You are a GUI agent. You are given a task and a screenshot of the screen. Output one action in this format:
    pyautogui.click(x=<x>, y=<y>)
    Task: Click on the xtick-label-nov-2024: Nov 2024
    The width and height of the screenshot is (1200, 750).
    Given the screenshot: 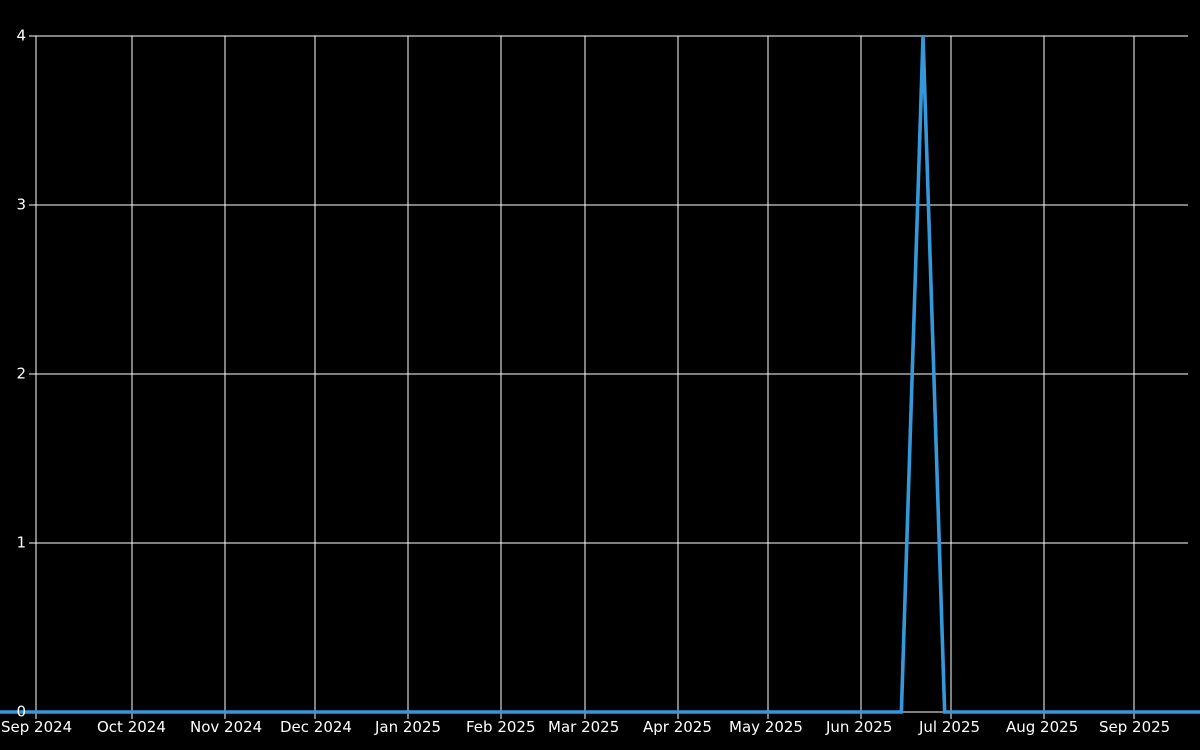 What is the action you would take?
    pyautogui.click(x=226, y=727)
    